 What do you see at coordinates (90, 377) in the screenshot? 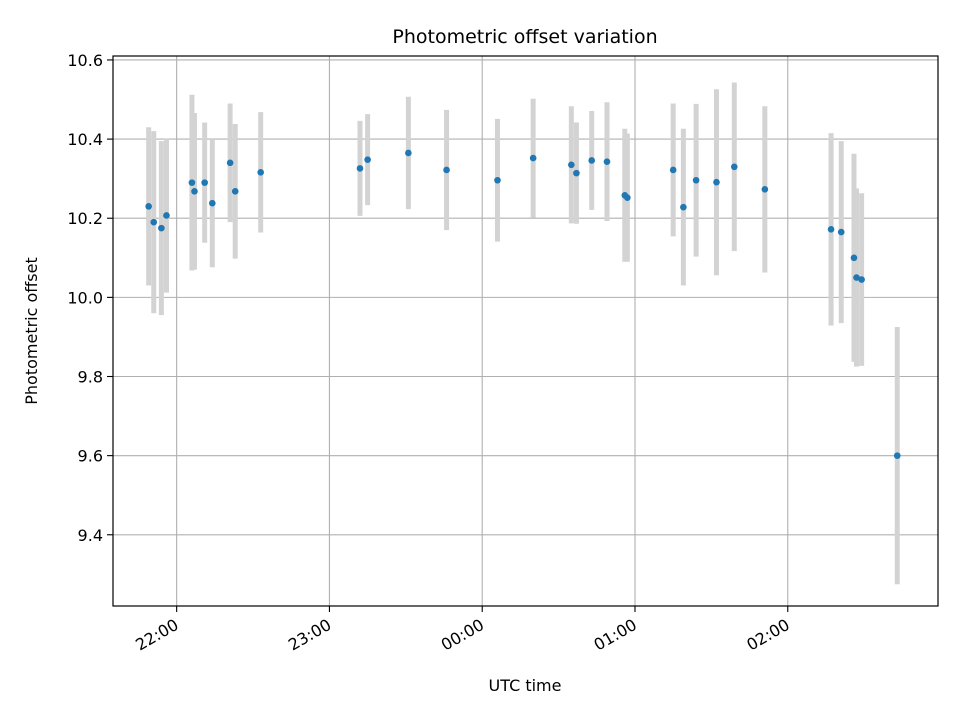
I see `y-tick-label: 9.8` at bounding box center [90, 377].